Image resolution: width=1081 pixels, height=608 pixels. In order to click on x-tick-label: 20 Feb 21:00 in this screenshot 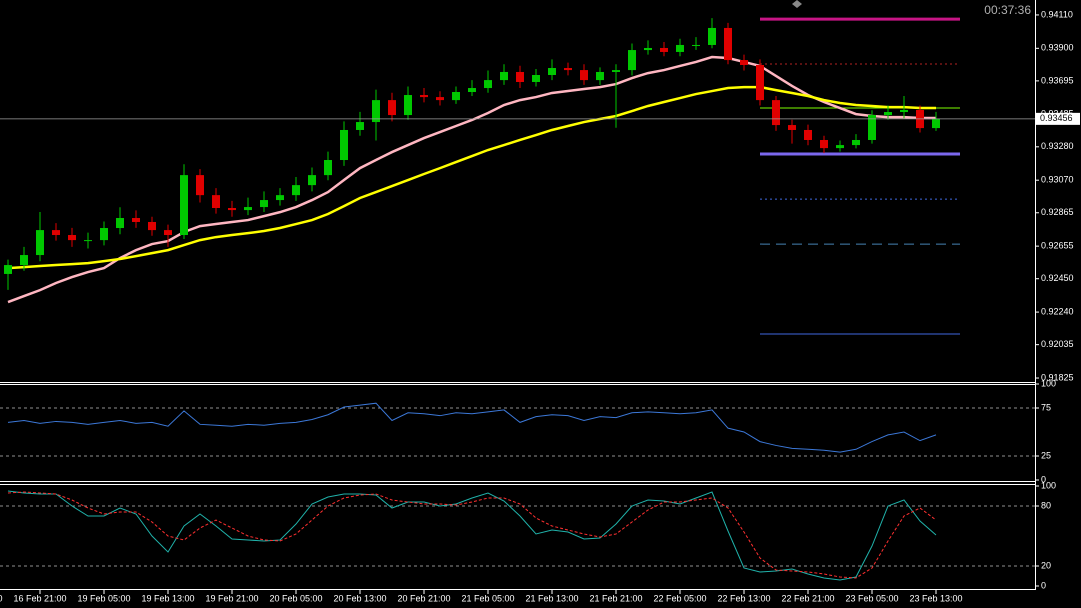, I will do `click(423, 598)`.